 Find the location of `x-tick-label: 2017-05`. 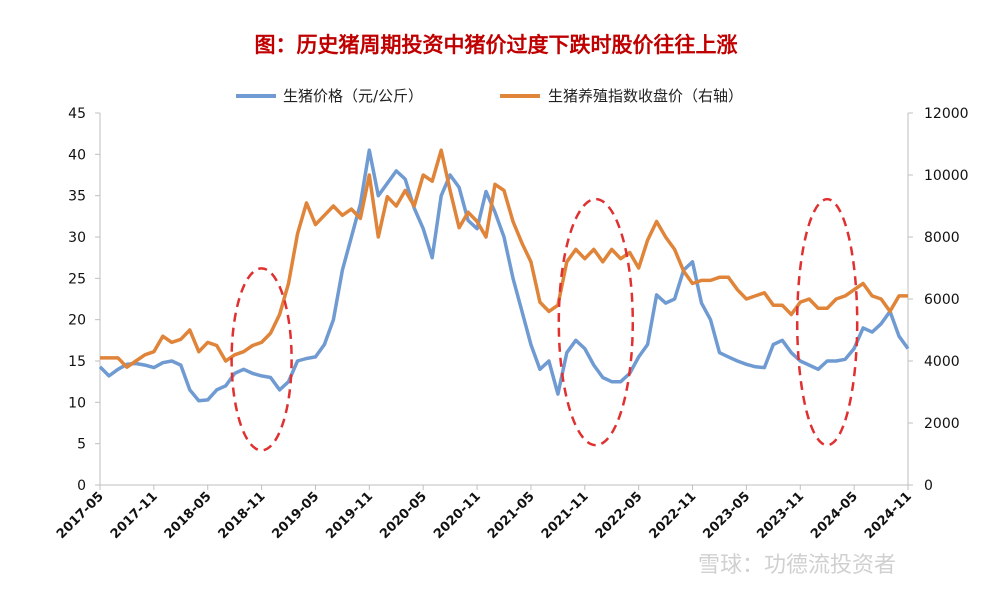

x-tick-label: 2017-05 is located at coordinates (80, 515).